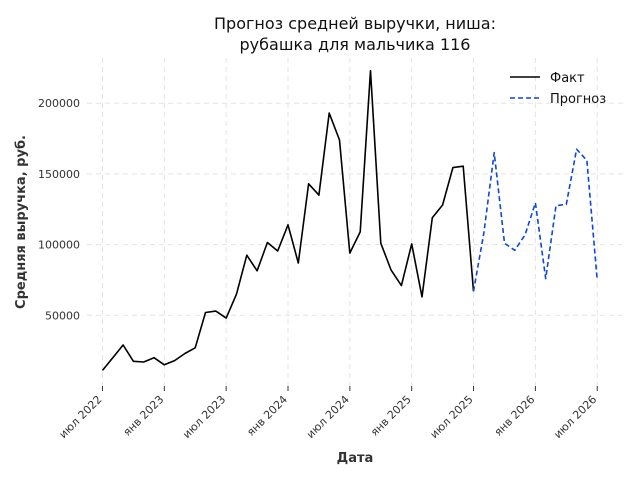 The height and width of the screenshot is (480, 640). What do you see at coordinates (59, 103) in the screenshot?
I see `y-tick-label: 200000` at bounding box center [59, 103].